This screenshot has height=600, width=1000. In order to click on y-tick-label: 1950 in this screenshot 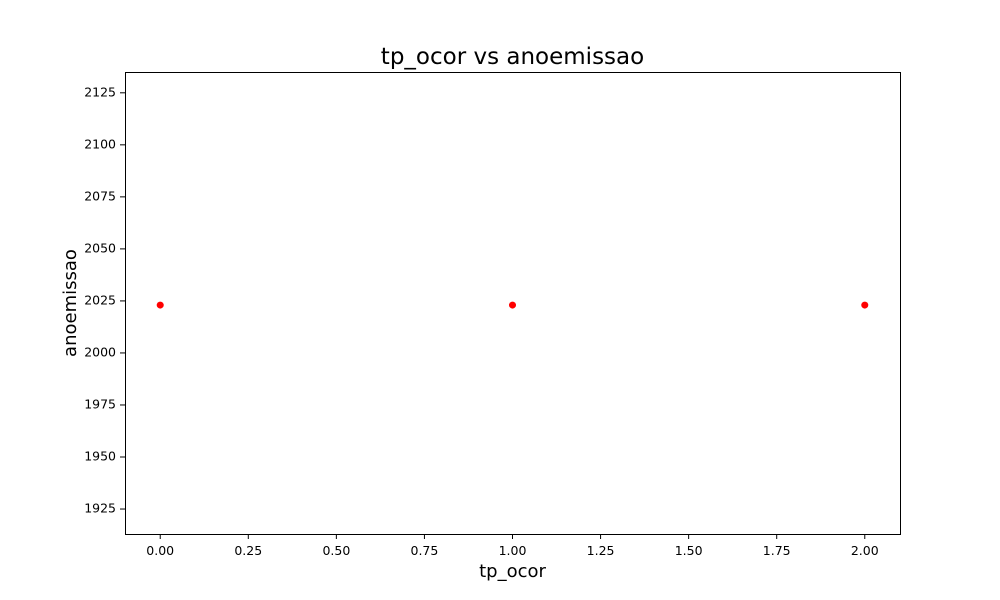, I will do `click(100, 456)`.